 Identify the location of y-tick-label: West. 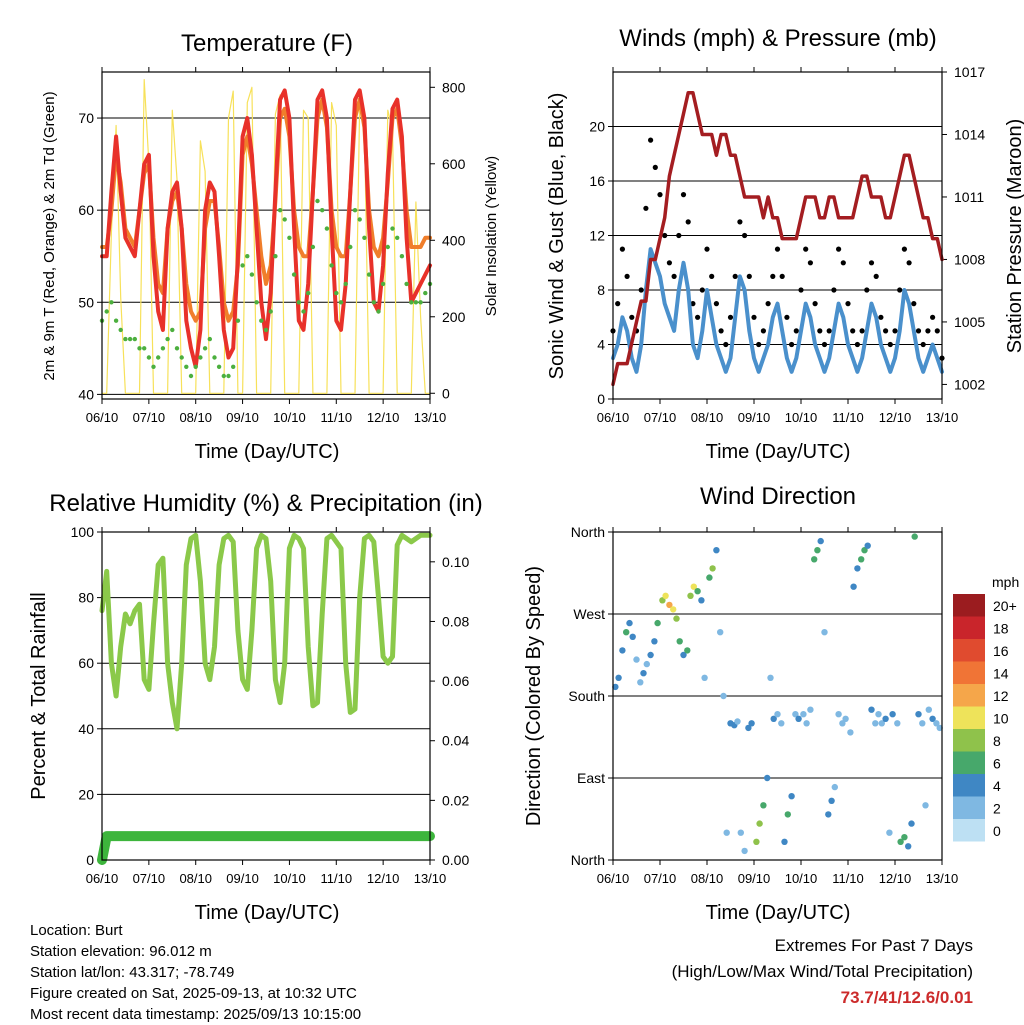
(589, 614).